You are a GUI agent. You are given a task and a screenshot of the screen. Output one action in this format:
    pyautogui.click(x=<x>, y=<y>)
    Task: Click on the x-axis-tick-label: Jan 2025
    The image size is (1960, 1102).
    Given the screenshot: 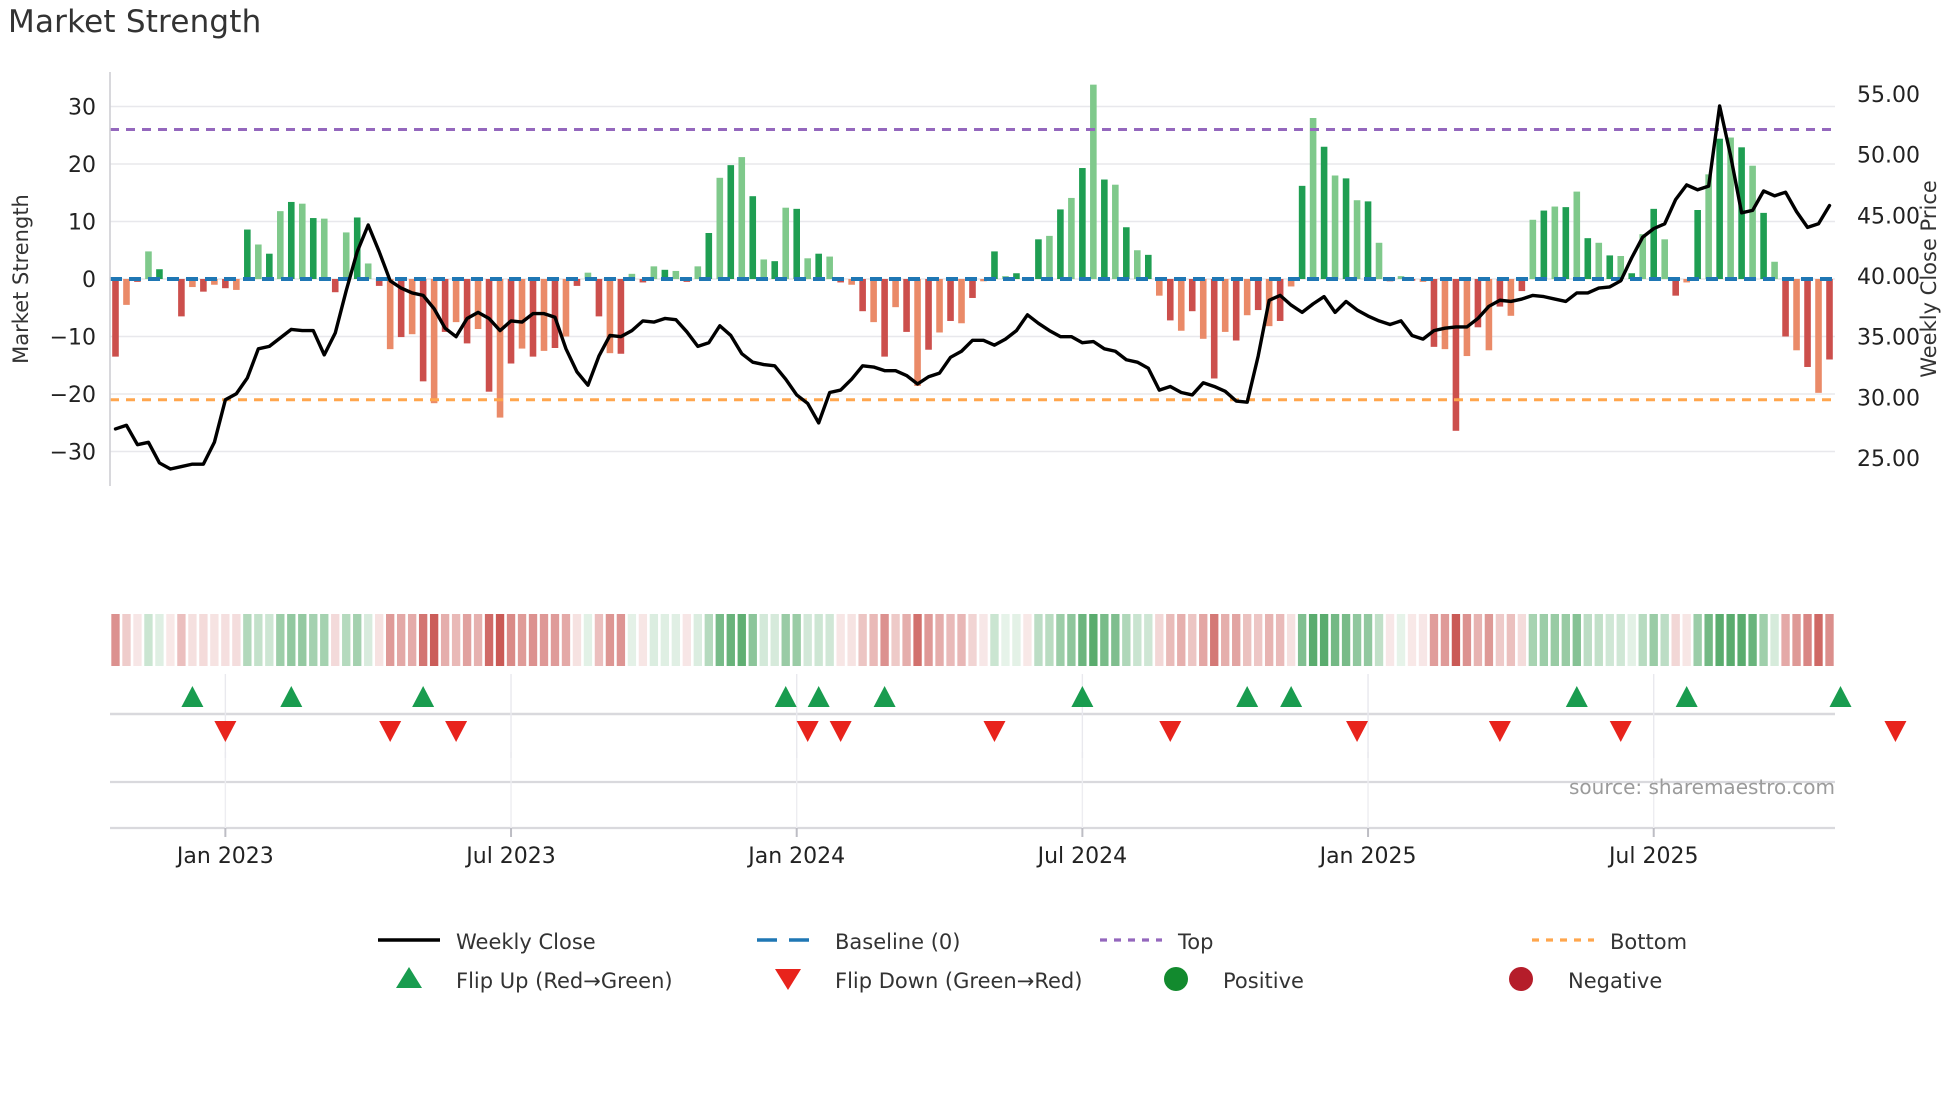 What is the action you would take?
    pyautogui.click(x=1367, y=856)
    